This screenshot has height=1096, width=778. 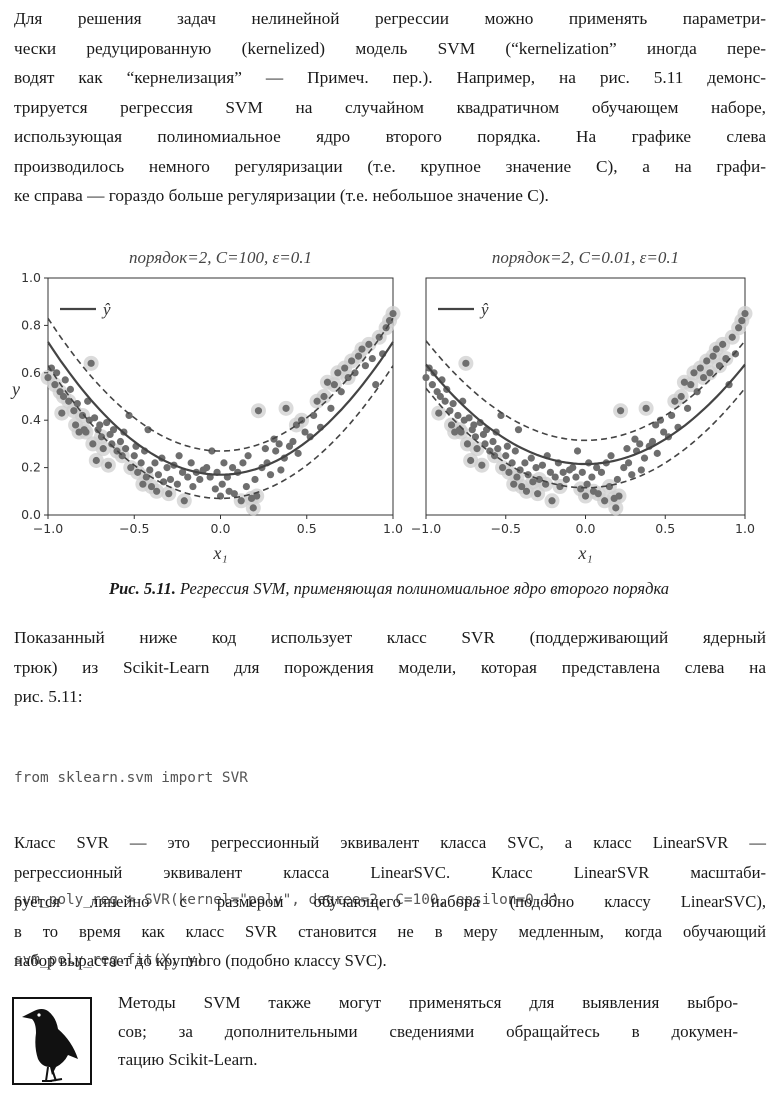 What do you see at coordinates (106, 309) in the screenshot?
I see `legend-label: ŷ` at bounding box center [106, 309].